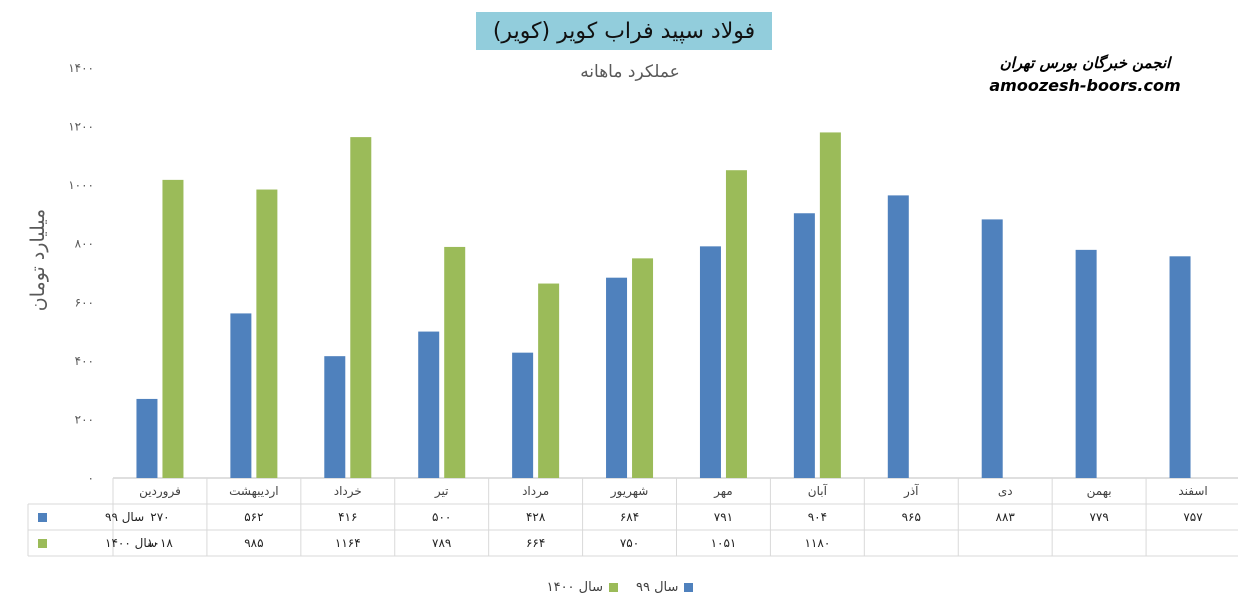 This screenshot has height=611, width=1239. I want to click on category-label: شهریور, so click(629, 491).